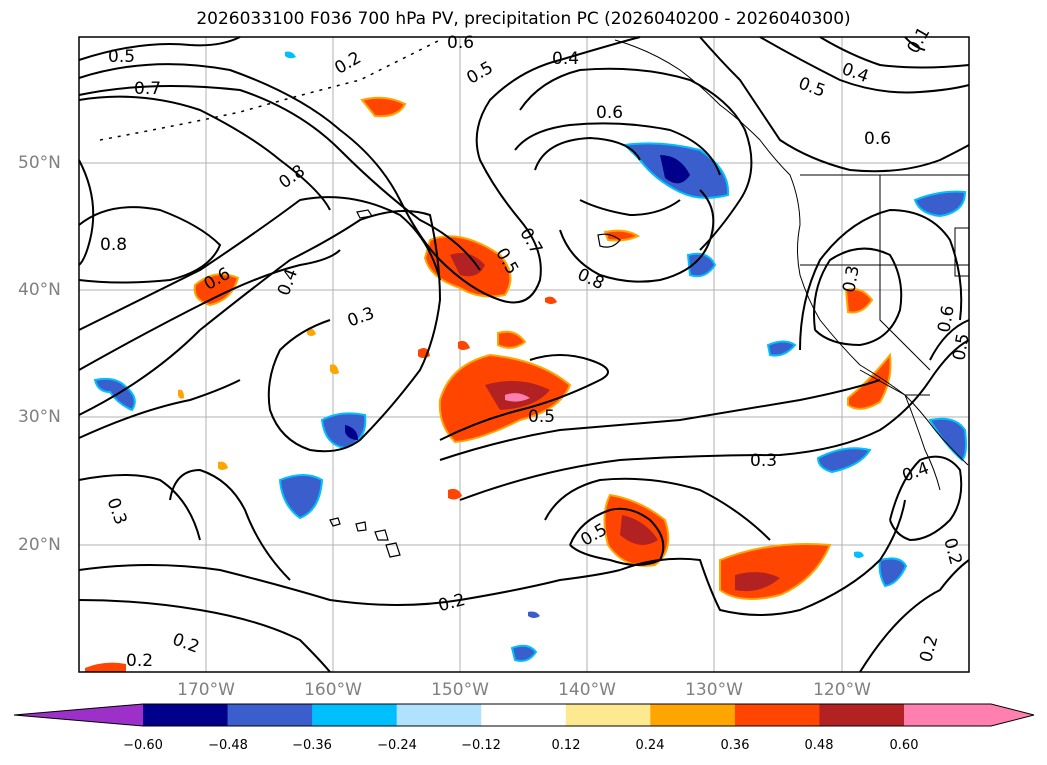 The width and height of the screenshot is (1047, 765). I want to click on contour-0.4-northeast, so click(894, 52).